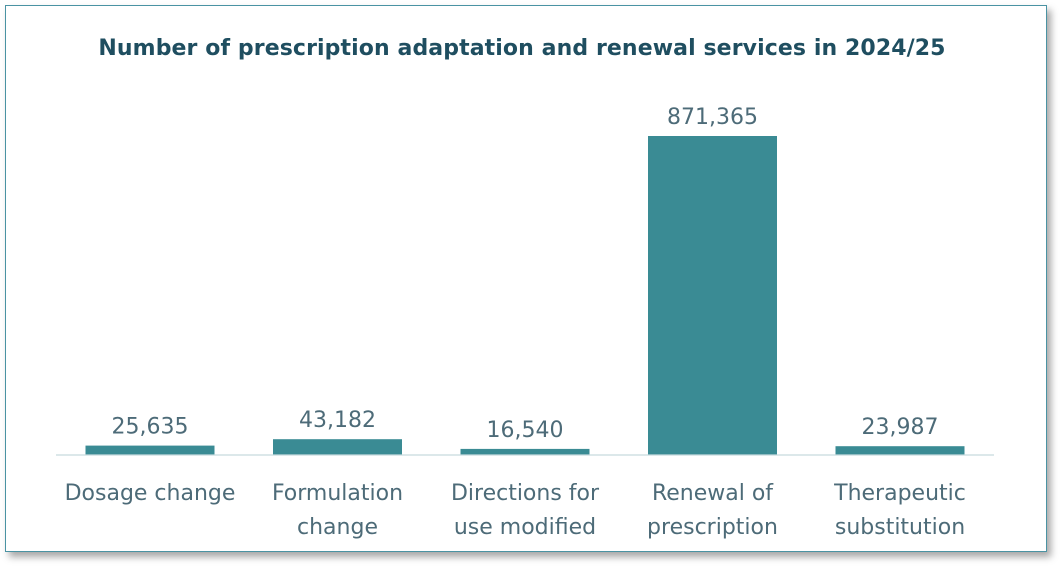  What do you see at coordinates (337, 420) in the screenshot?
I see `value-label: 43,182` at bounding box center [337, 420].